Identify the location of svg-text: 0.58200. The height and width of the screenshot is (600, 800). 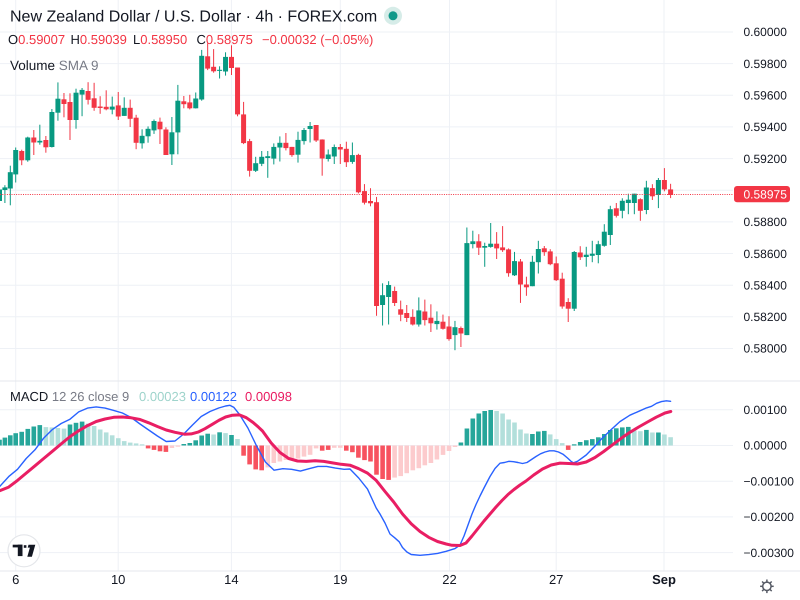
(766, 317).